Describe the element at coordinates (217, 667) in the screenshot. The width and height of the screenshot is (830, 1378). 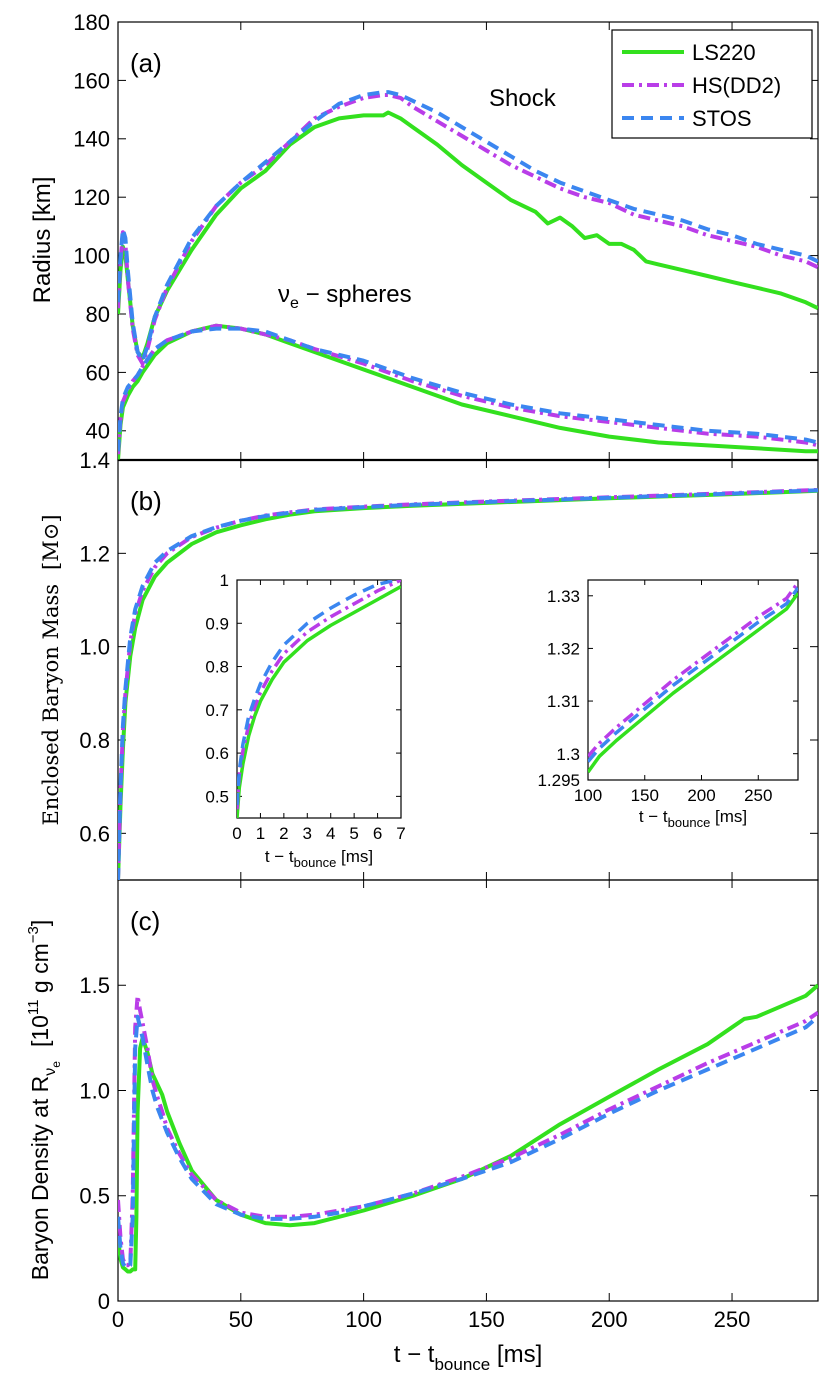
I see `inset-1-ytick-label-3: 0.8` at that location.